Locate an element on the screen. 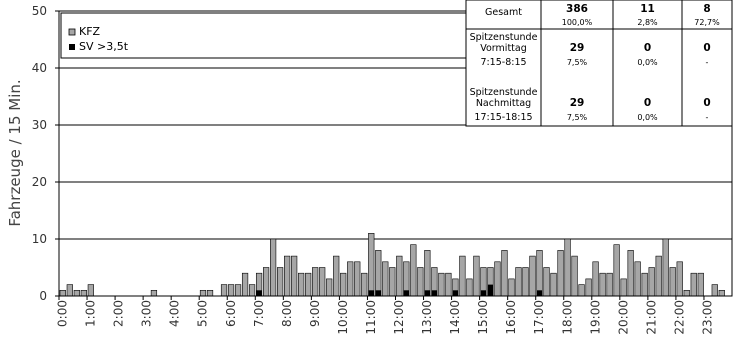  y-tick-label: 30 is located at coordinates (39, 125).